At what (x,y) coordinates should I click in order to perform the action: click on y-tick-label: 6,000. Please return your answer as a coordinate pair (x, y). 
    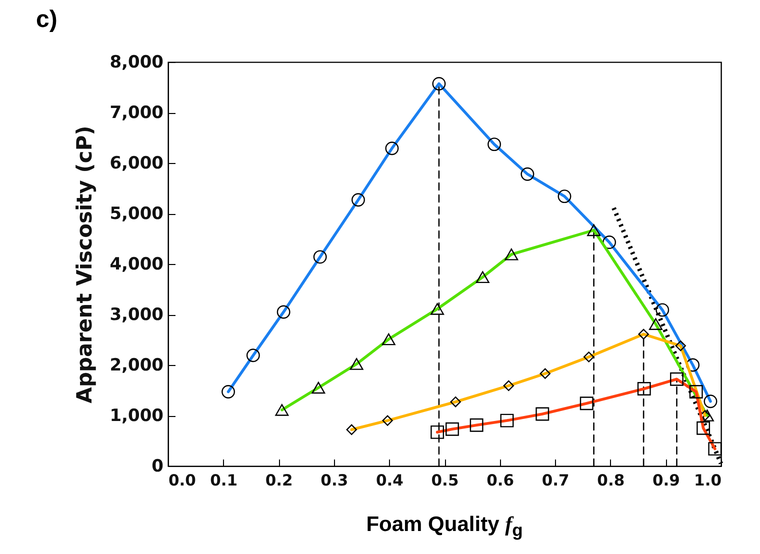
    Looking at the image, I should click on (137, 164).